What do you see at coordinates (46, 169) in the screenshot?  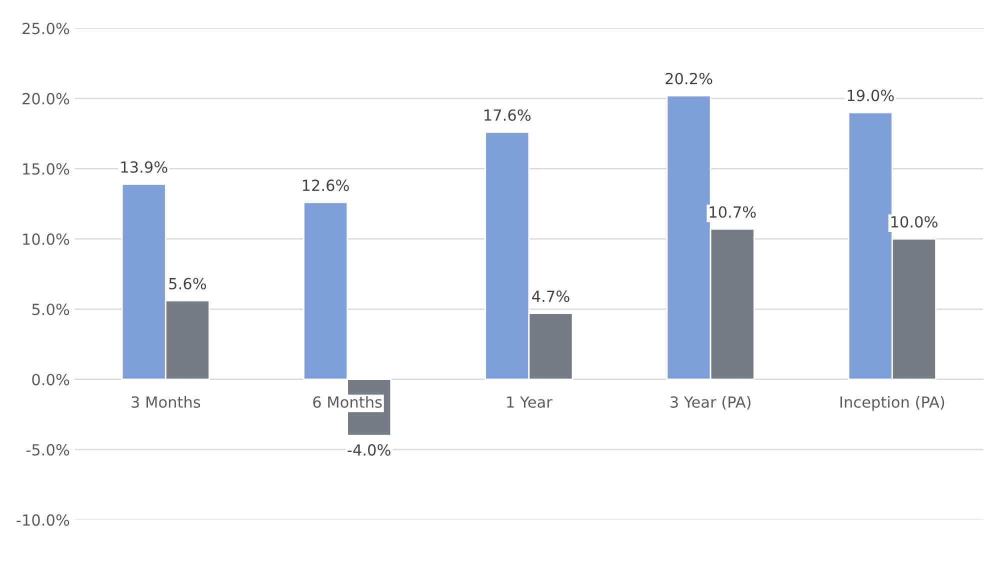 I see `y-tick-label: 15.0%` at bounding box center [46, 169].